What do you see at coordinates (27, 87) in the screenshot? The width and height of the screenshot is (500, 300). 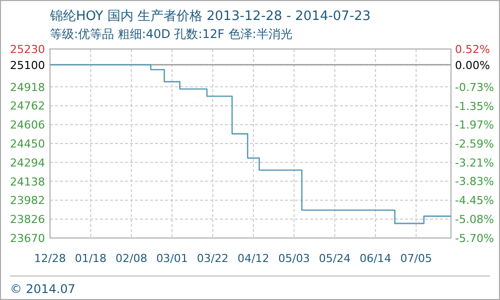 I see `y-tick-label: 24918` at bounding box center [27, 87].